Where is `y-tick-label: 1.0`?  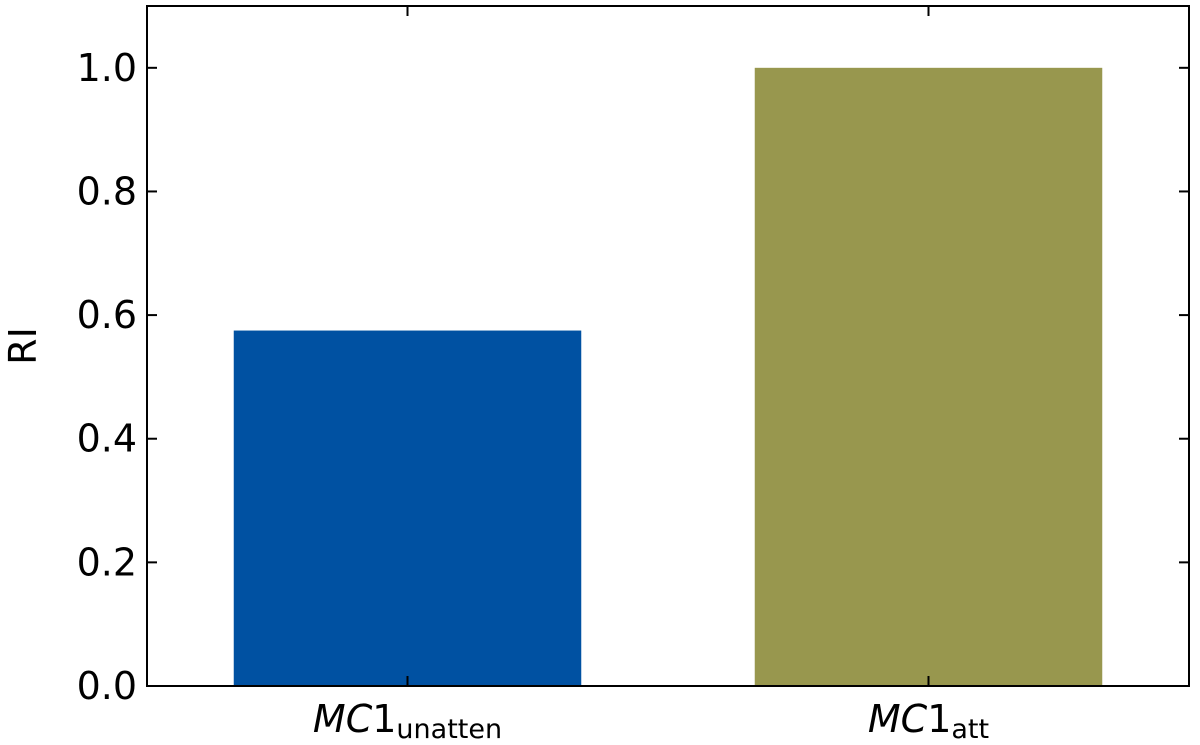 y-tick-label: 1.0 is located at coordinates (107, 68).